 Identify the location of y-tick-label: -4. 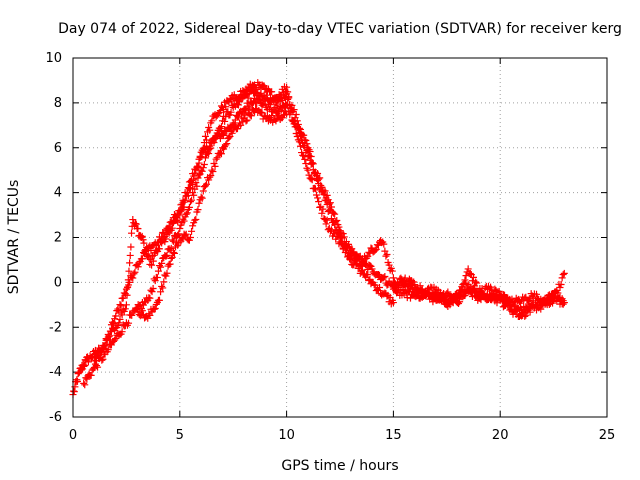
(55, 372).